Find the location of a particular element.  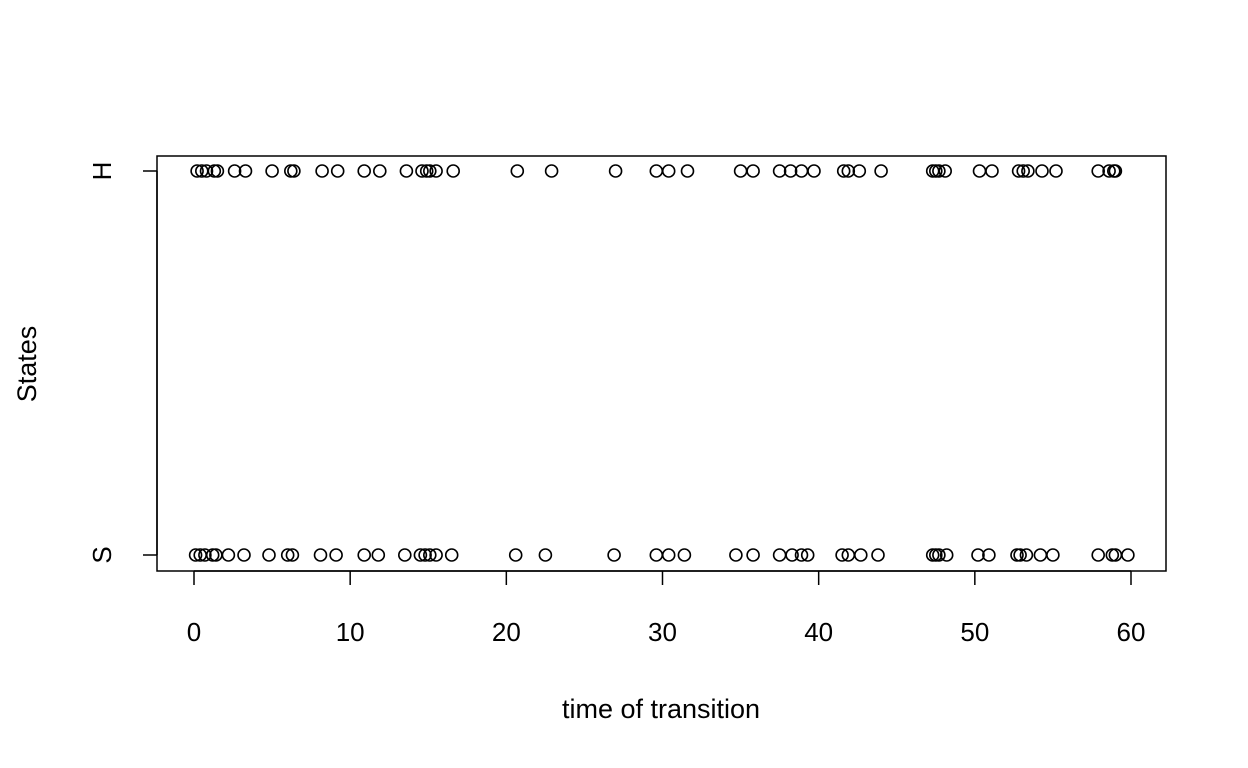

x-tick-label: 50 is located at coordinates (974, 632).